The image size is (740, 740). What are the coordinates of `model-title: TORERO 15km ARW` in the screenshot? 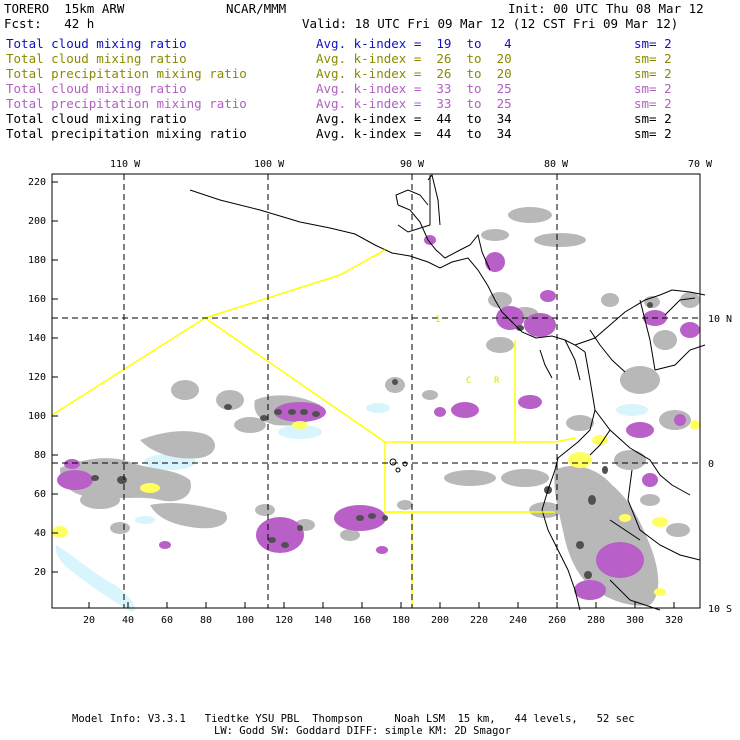 It's located at (64, 8).